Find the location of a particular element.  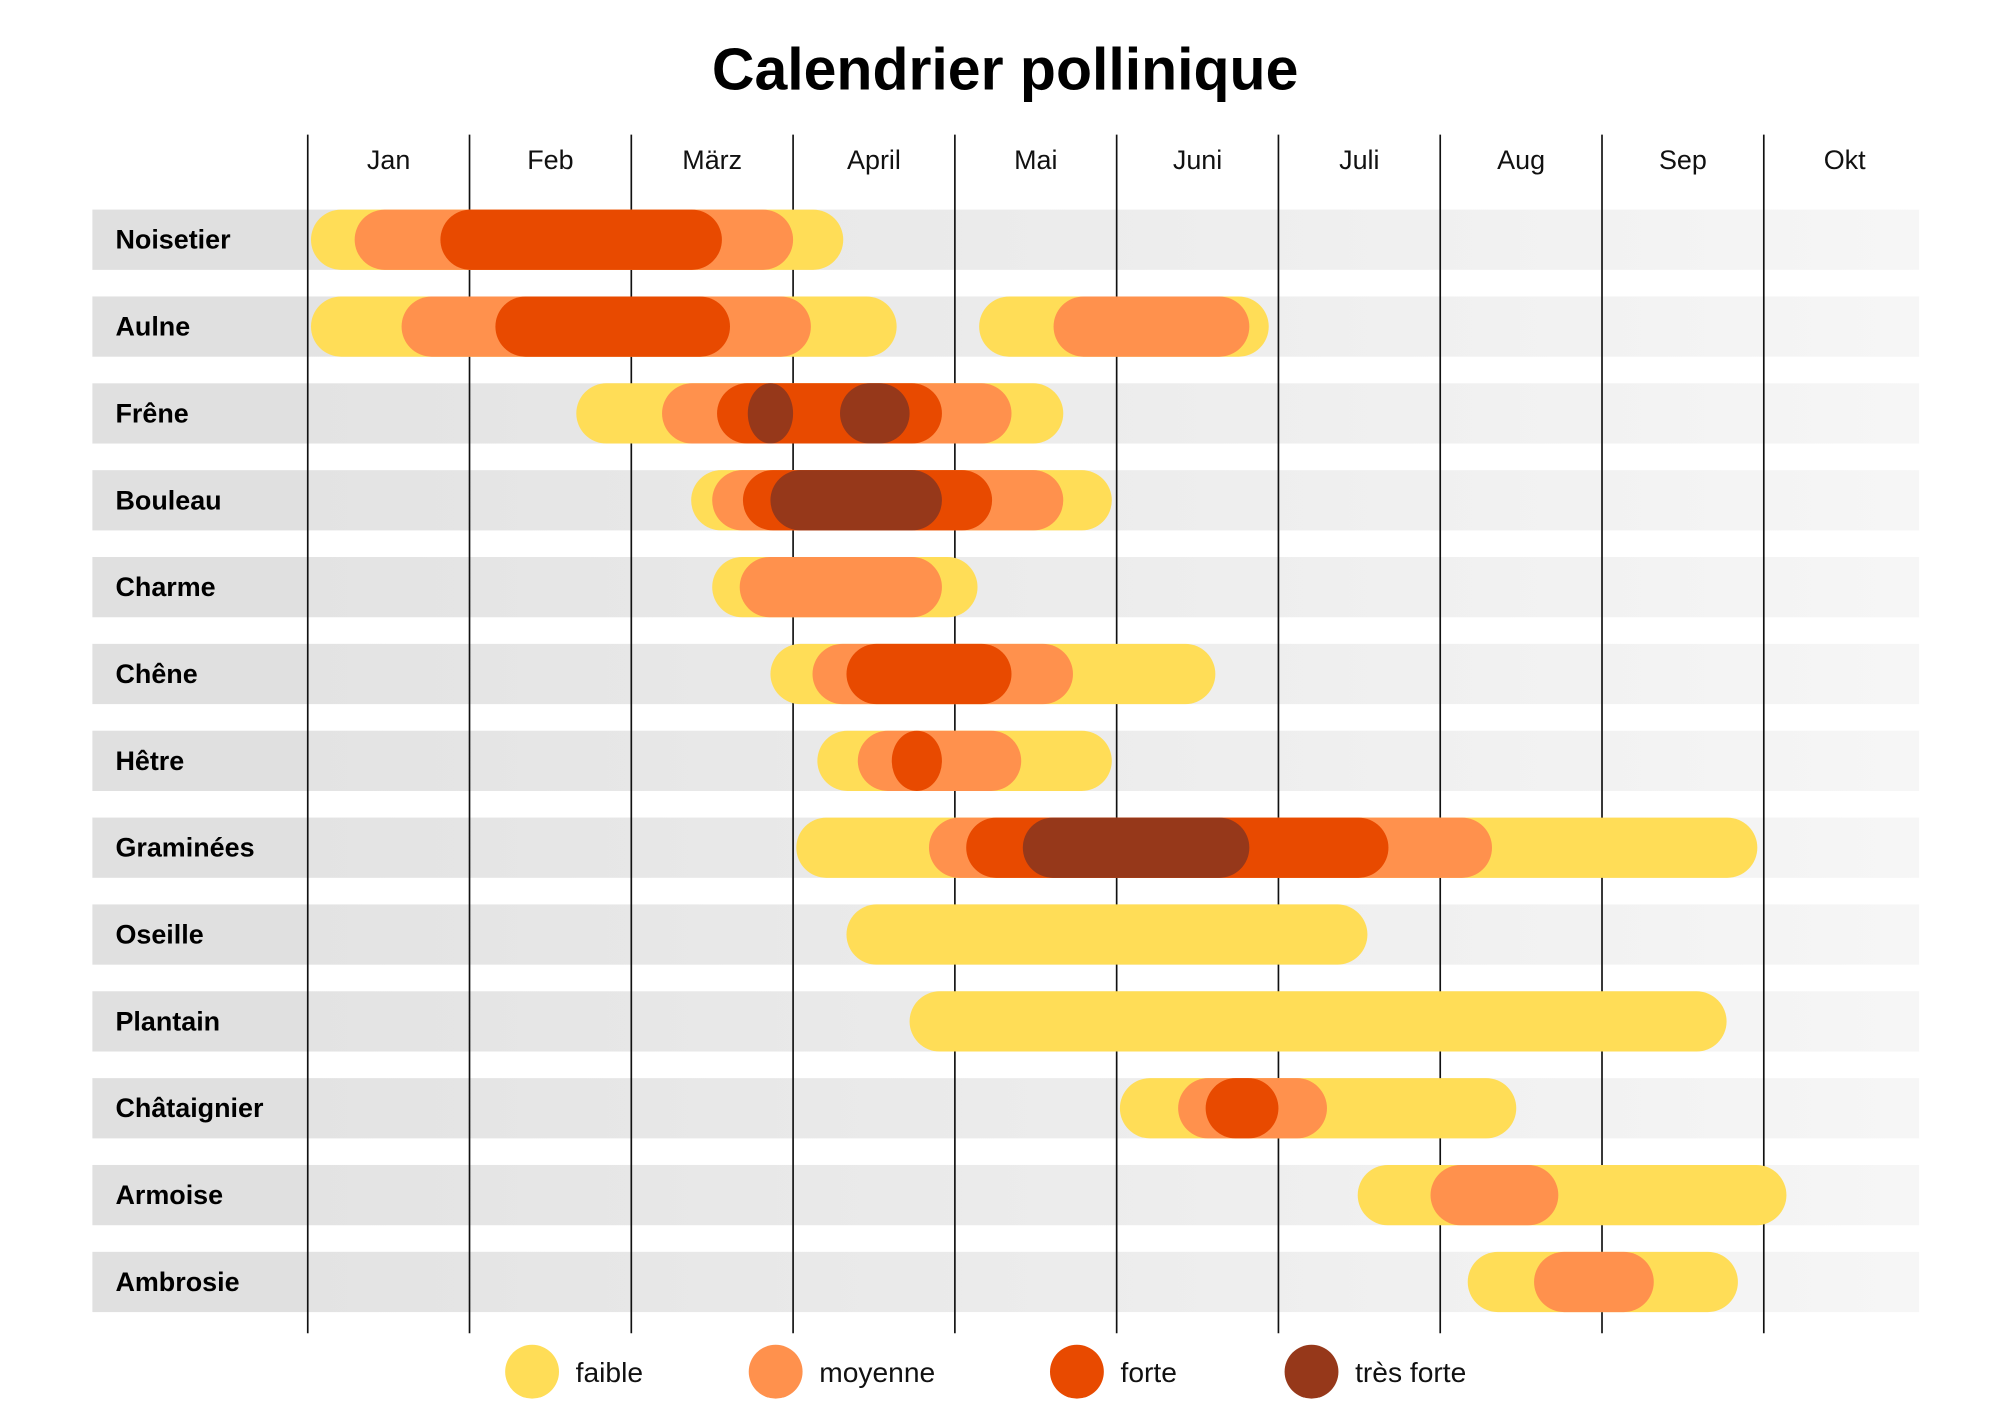

plant-label: Bouleau is located at coordinates (168, 500).